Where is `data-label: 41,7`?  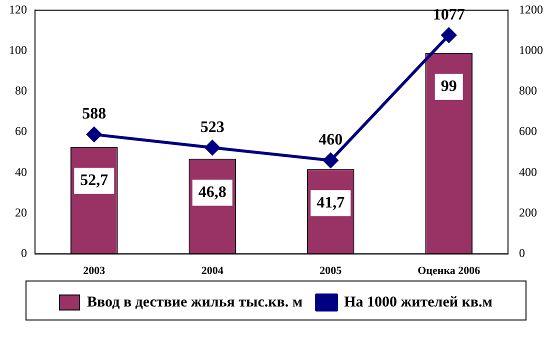
data-label: 41,7 is located at coordinates (330, 203).